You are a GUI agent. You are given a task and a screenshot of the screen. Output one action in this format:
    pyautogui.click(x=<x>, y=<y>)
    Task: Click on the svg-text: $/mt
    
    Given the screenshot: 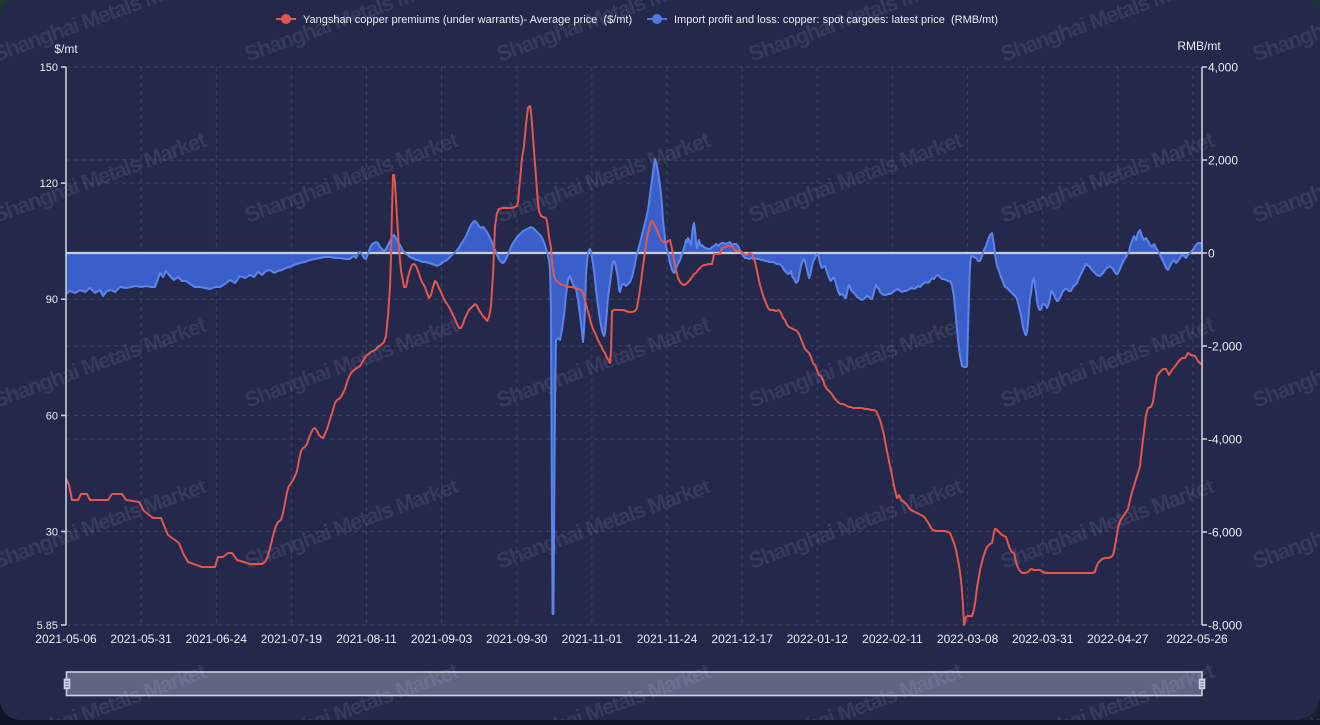 What is the action you would take?
    pyautogui.click(x=66, y=49)
    